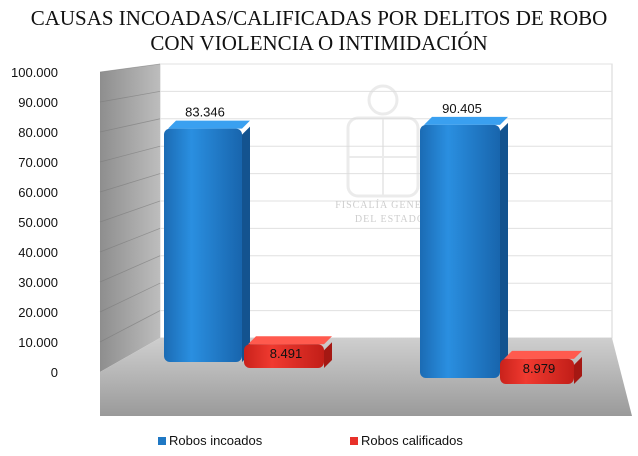 Image resolution: width=638 pixels, height=456 pixels. Describe the element at coordinates (38, 192) in the screenshot. I see `y-tick-label: 60.000` at that location.